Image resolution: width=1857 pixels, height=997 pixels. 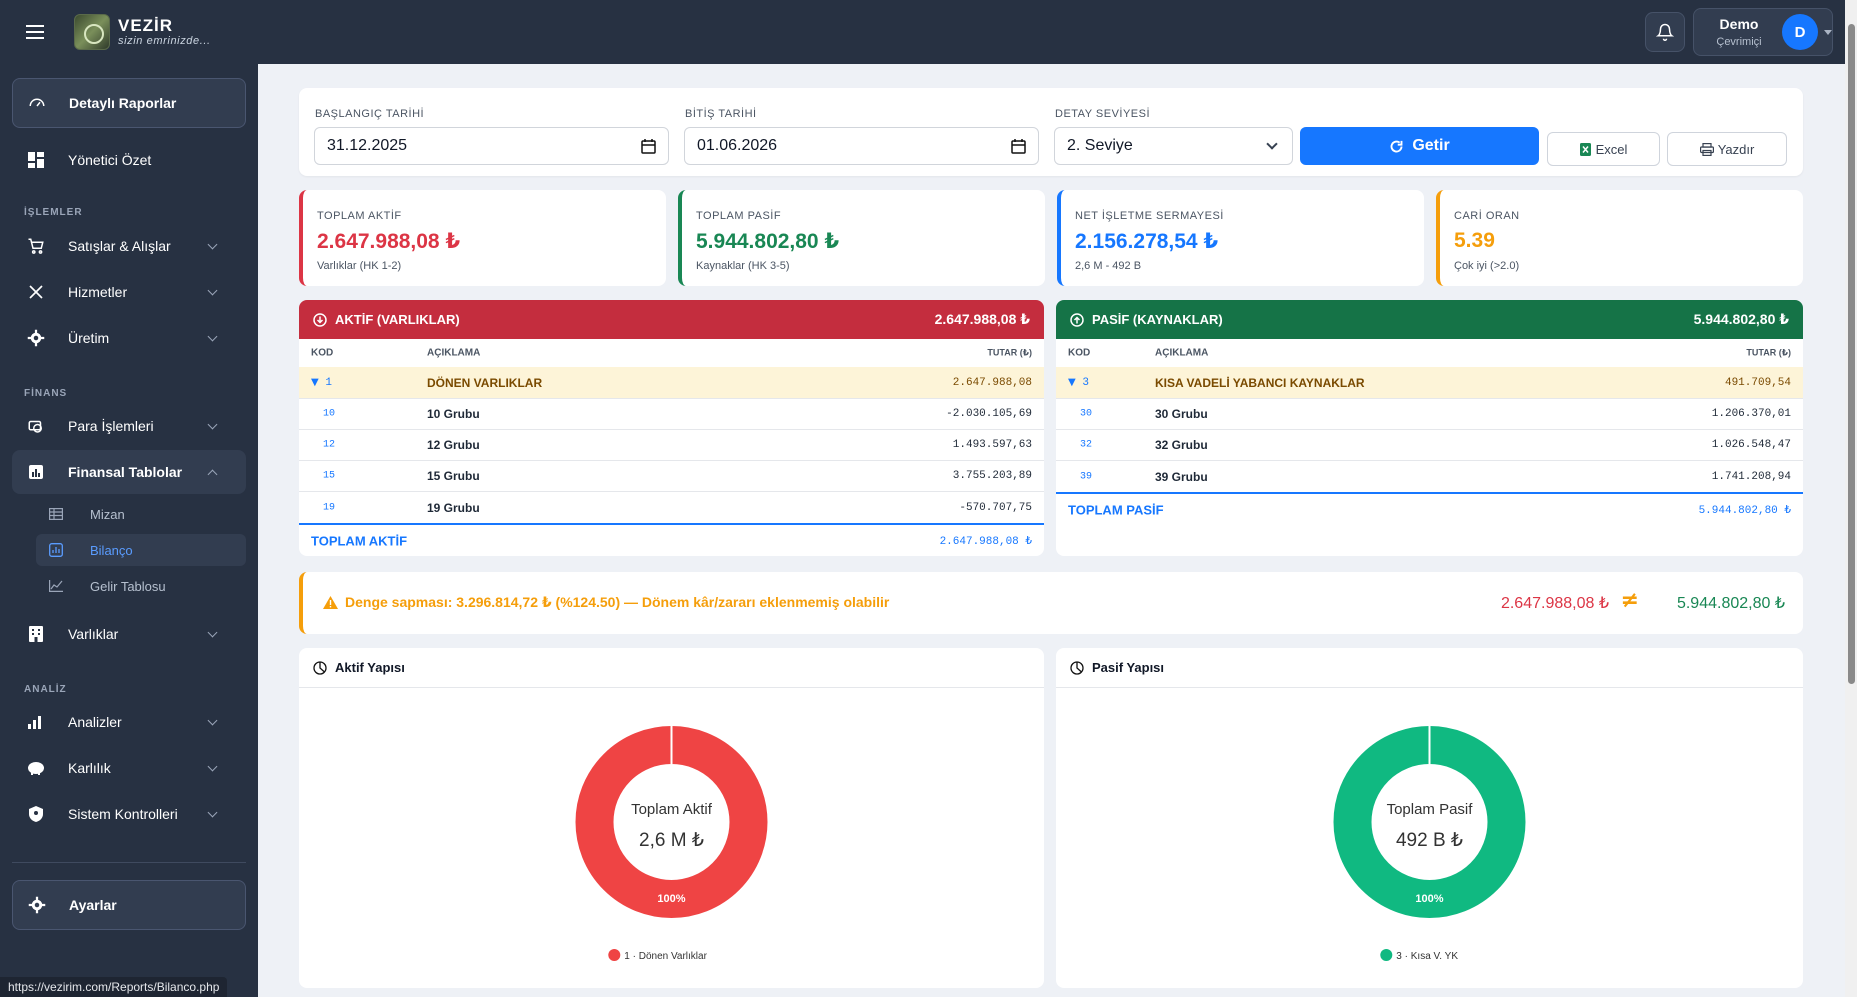 What do you see at coordinates (129, 338) in the screenshot?
I see `sidebar-item-production: Üretim` at bounding box center [129, 338].